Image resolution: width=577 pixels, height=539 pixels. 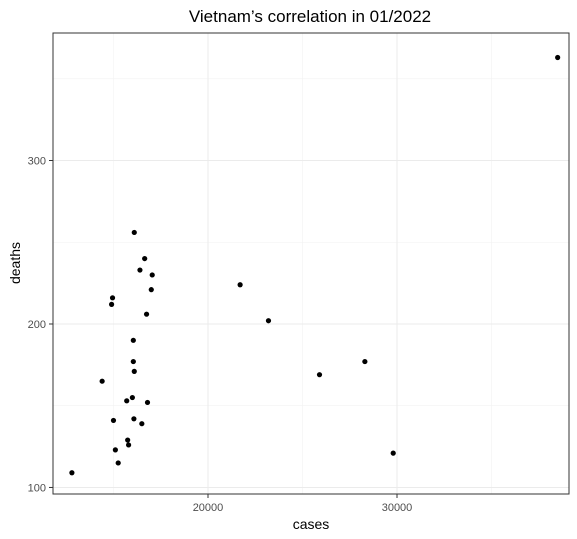 I want to click on x-axis-title: cases, so click(x=311, y=524).